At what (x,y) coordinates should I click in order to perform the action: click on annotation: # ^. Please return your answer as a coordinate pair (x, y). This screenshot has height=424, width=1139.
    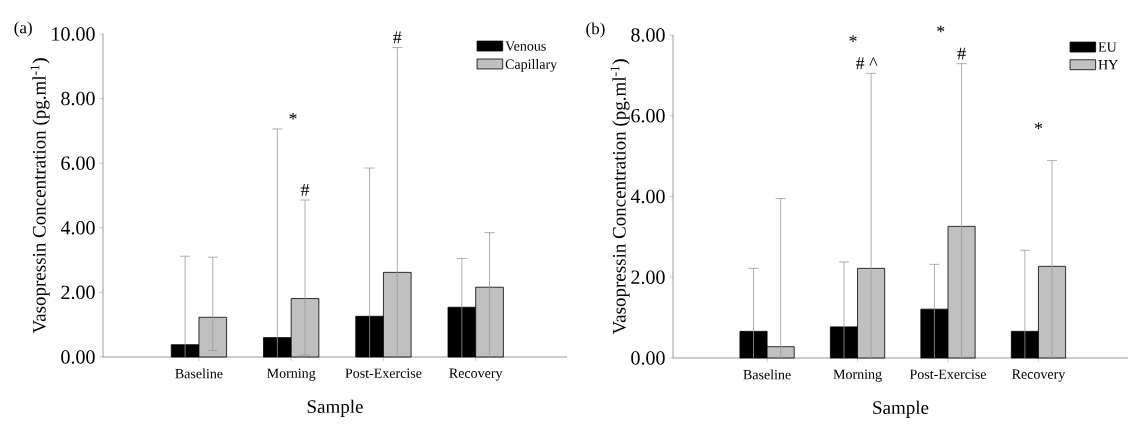
    Looking at the image, I should click on (866, 63).